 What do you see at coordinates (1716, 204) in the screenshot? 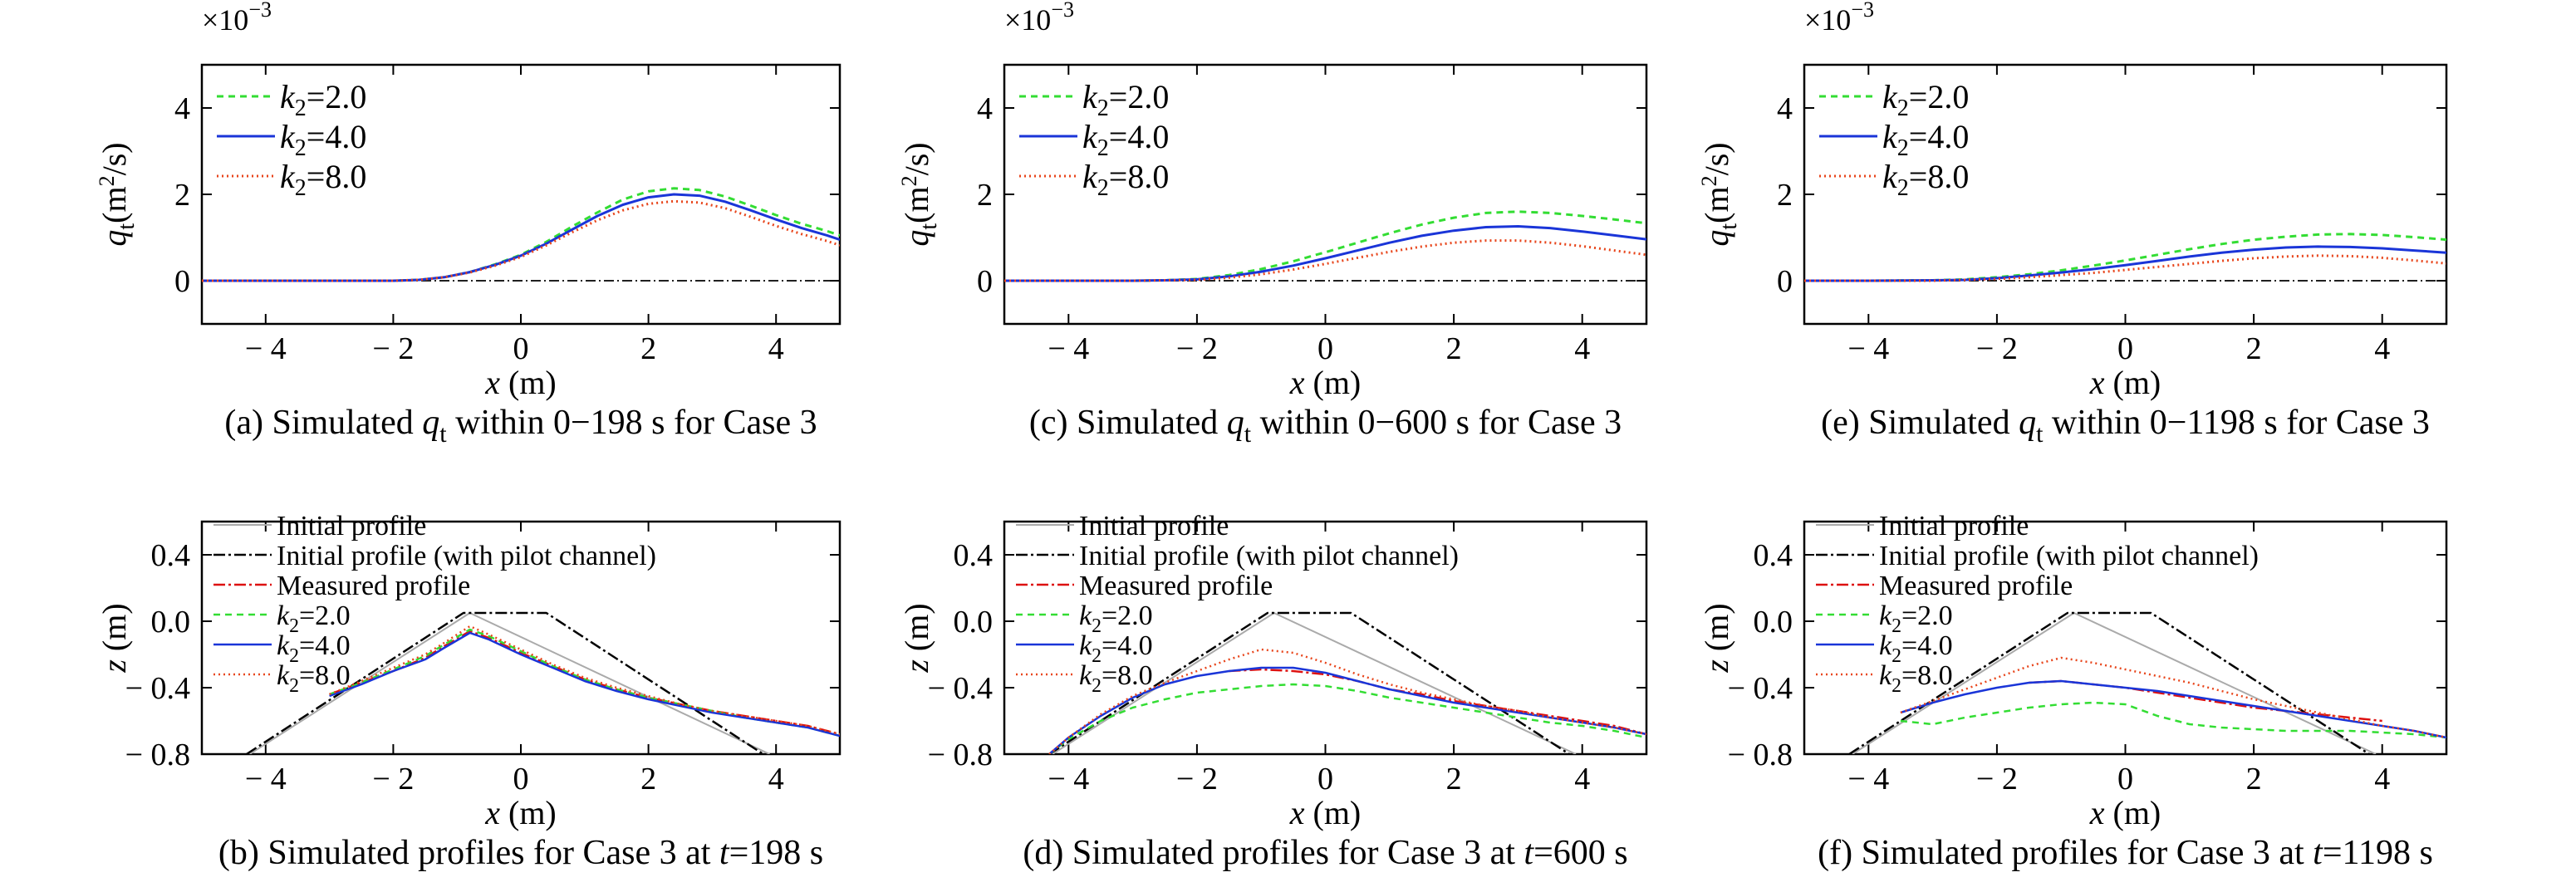
I see `y-label-unit: (m` at bounding box center [1716, 204].